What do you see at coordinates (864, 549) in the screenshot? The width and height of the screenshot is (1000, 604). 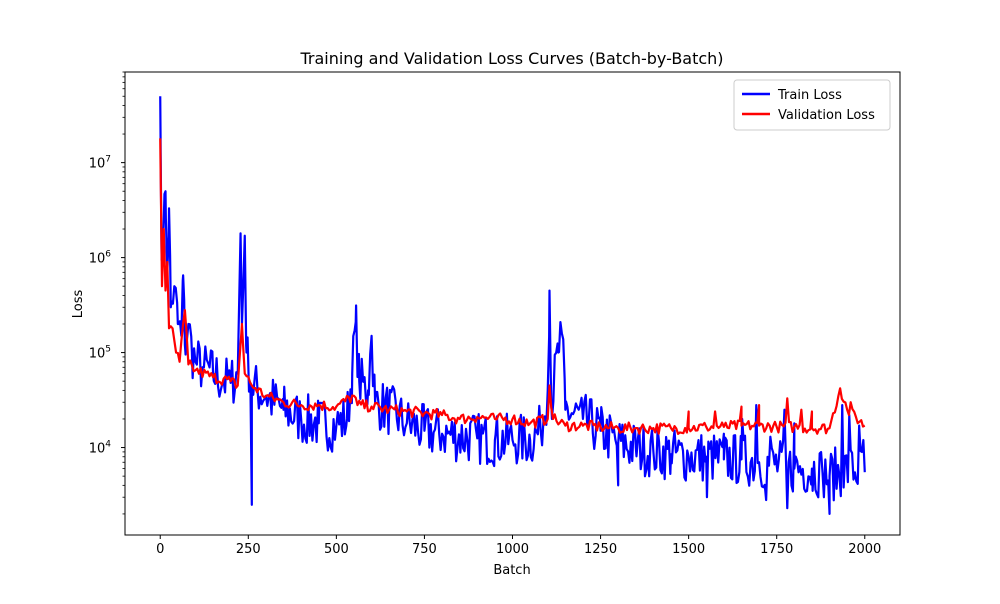 I see `x-tick-label: 2000` at bounding box center [864, 549].